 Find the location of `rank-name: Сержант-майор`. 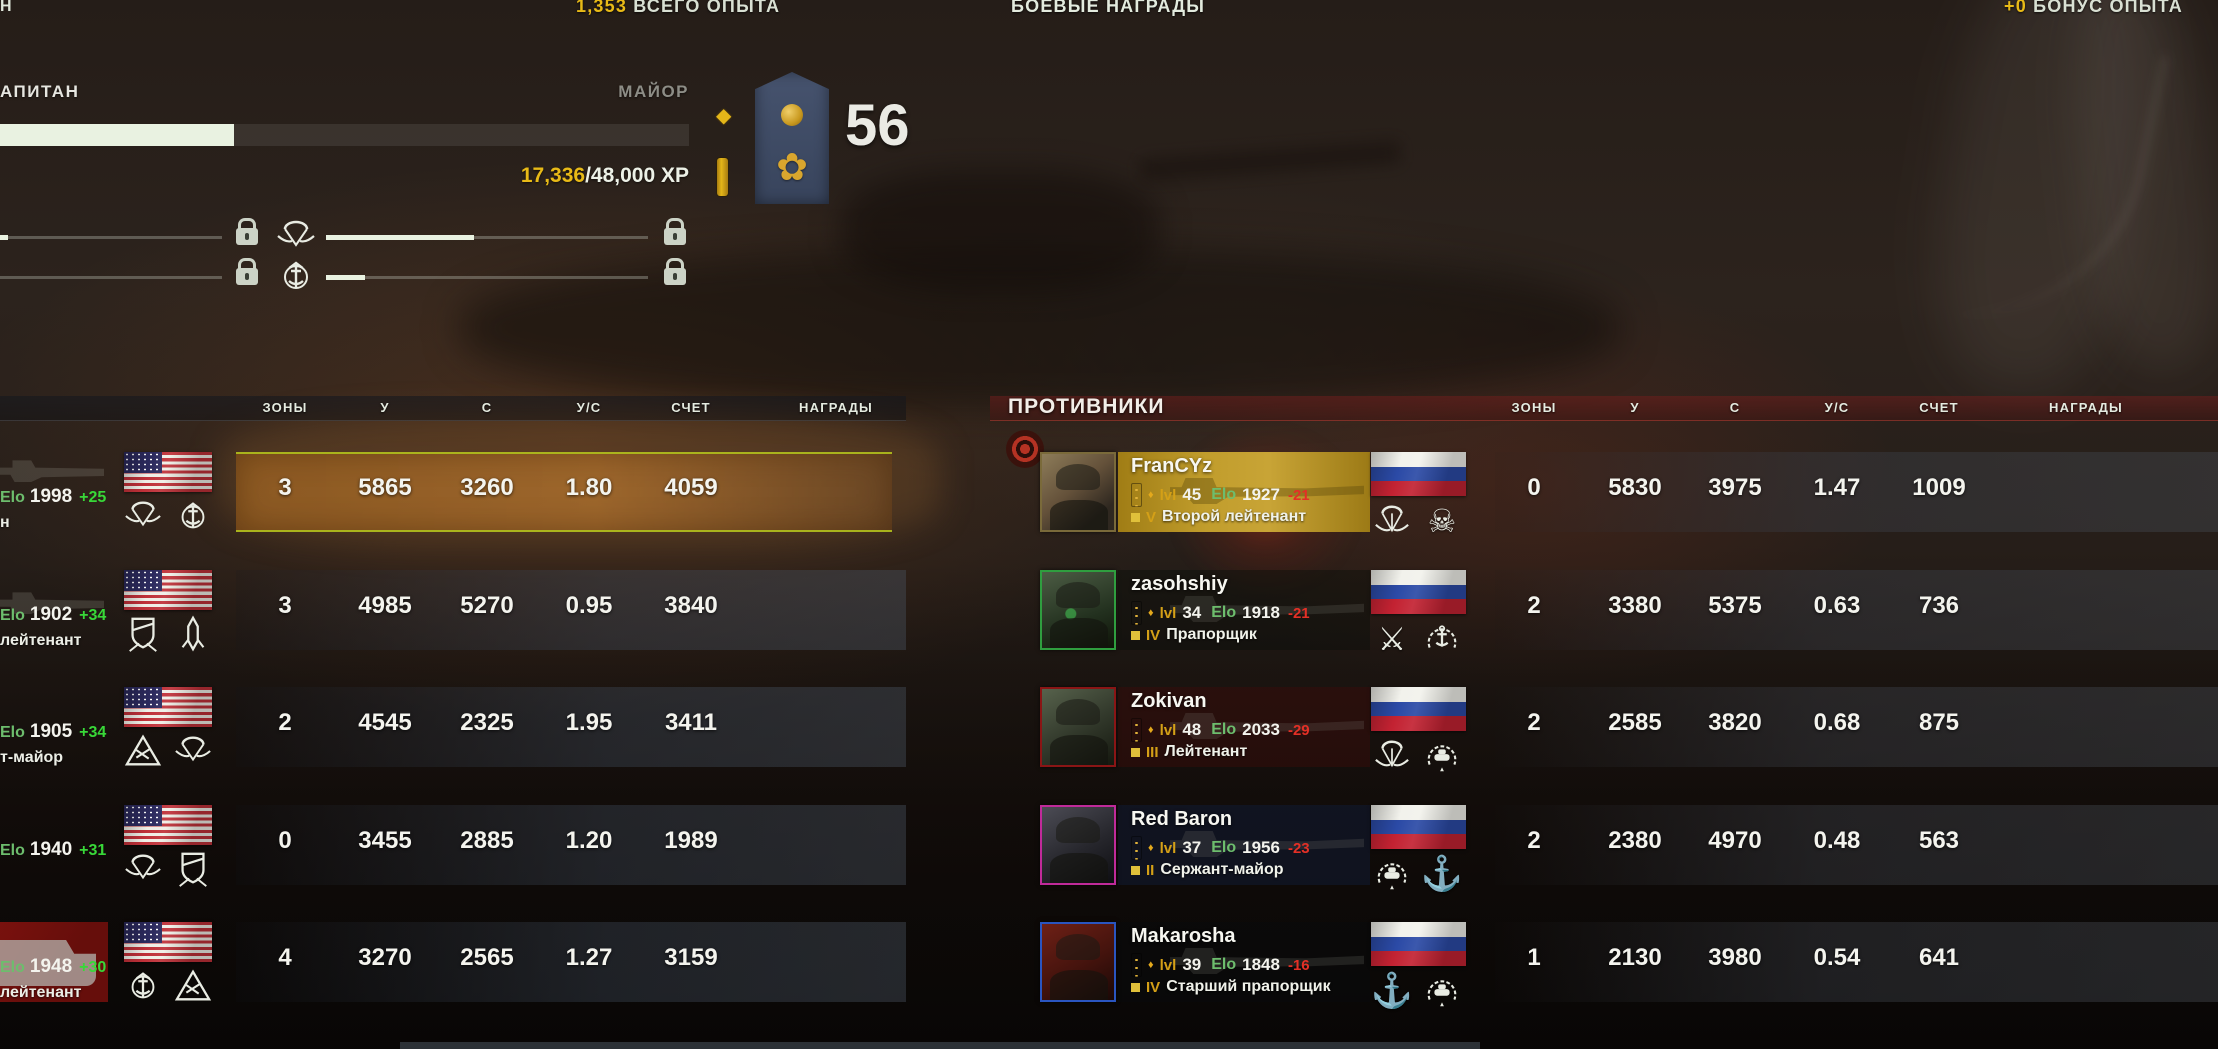

rank-name: Сержант-майор is located at coordinates (1222, 869).